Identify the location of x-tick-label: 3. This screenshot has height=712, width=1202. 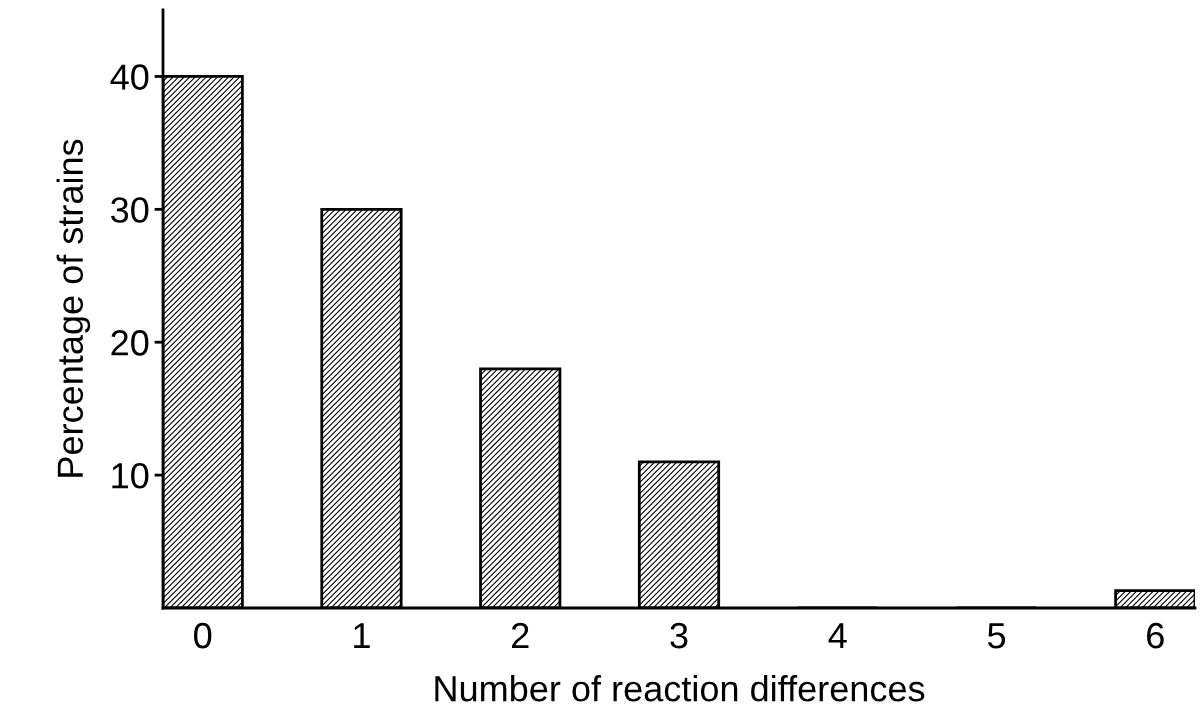
(679, 635).